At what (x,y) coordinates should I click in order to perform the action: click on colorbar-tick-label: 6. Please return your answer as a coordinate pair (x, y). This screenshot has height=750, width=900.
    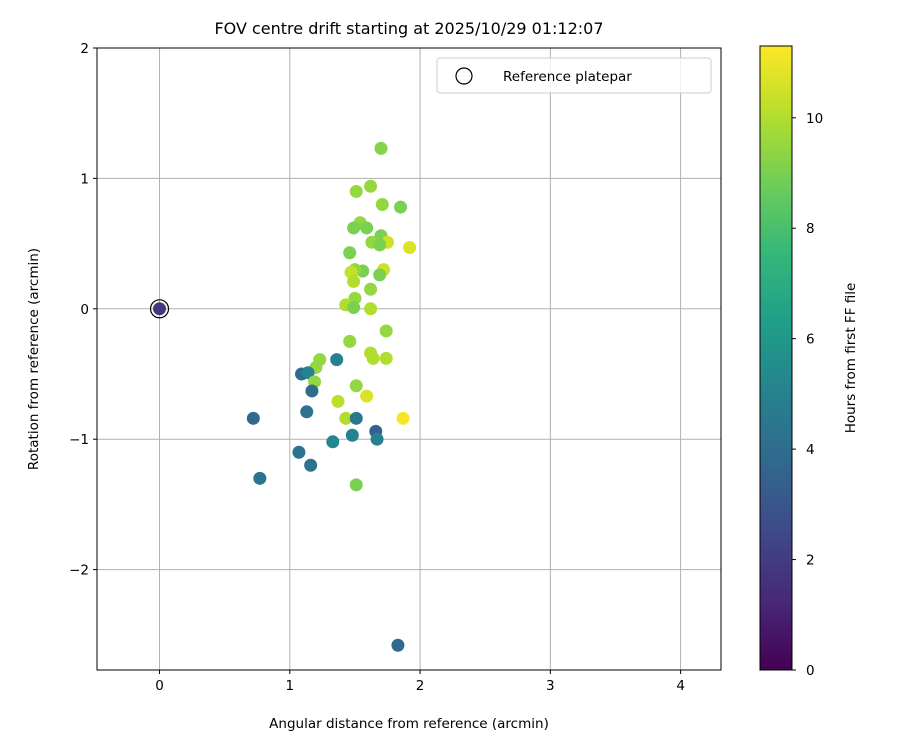
    Looking at the image, I should click on (810, 340).